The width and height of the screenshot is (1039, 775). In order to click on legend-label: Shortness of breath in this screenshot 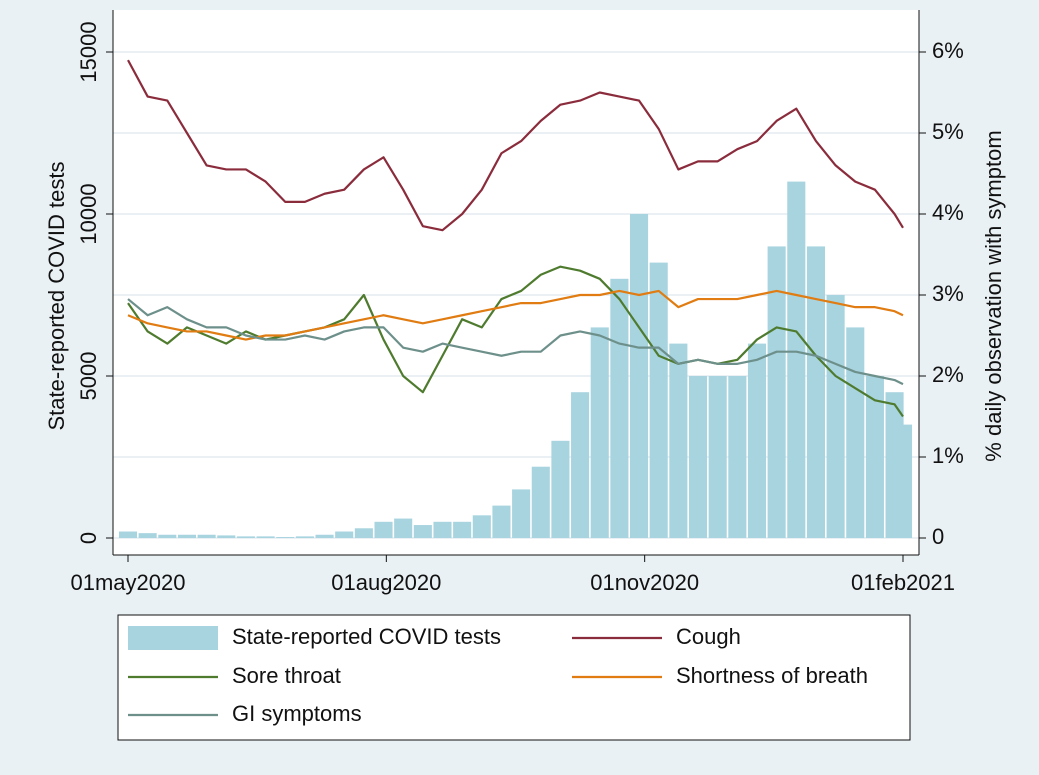, I will do `click(772, 675)`.